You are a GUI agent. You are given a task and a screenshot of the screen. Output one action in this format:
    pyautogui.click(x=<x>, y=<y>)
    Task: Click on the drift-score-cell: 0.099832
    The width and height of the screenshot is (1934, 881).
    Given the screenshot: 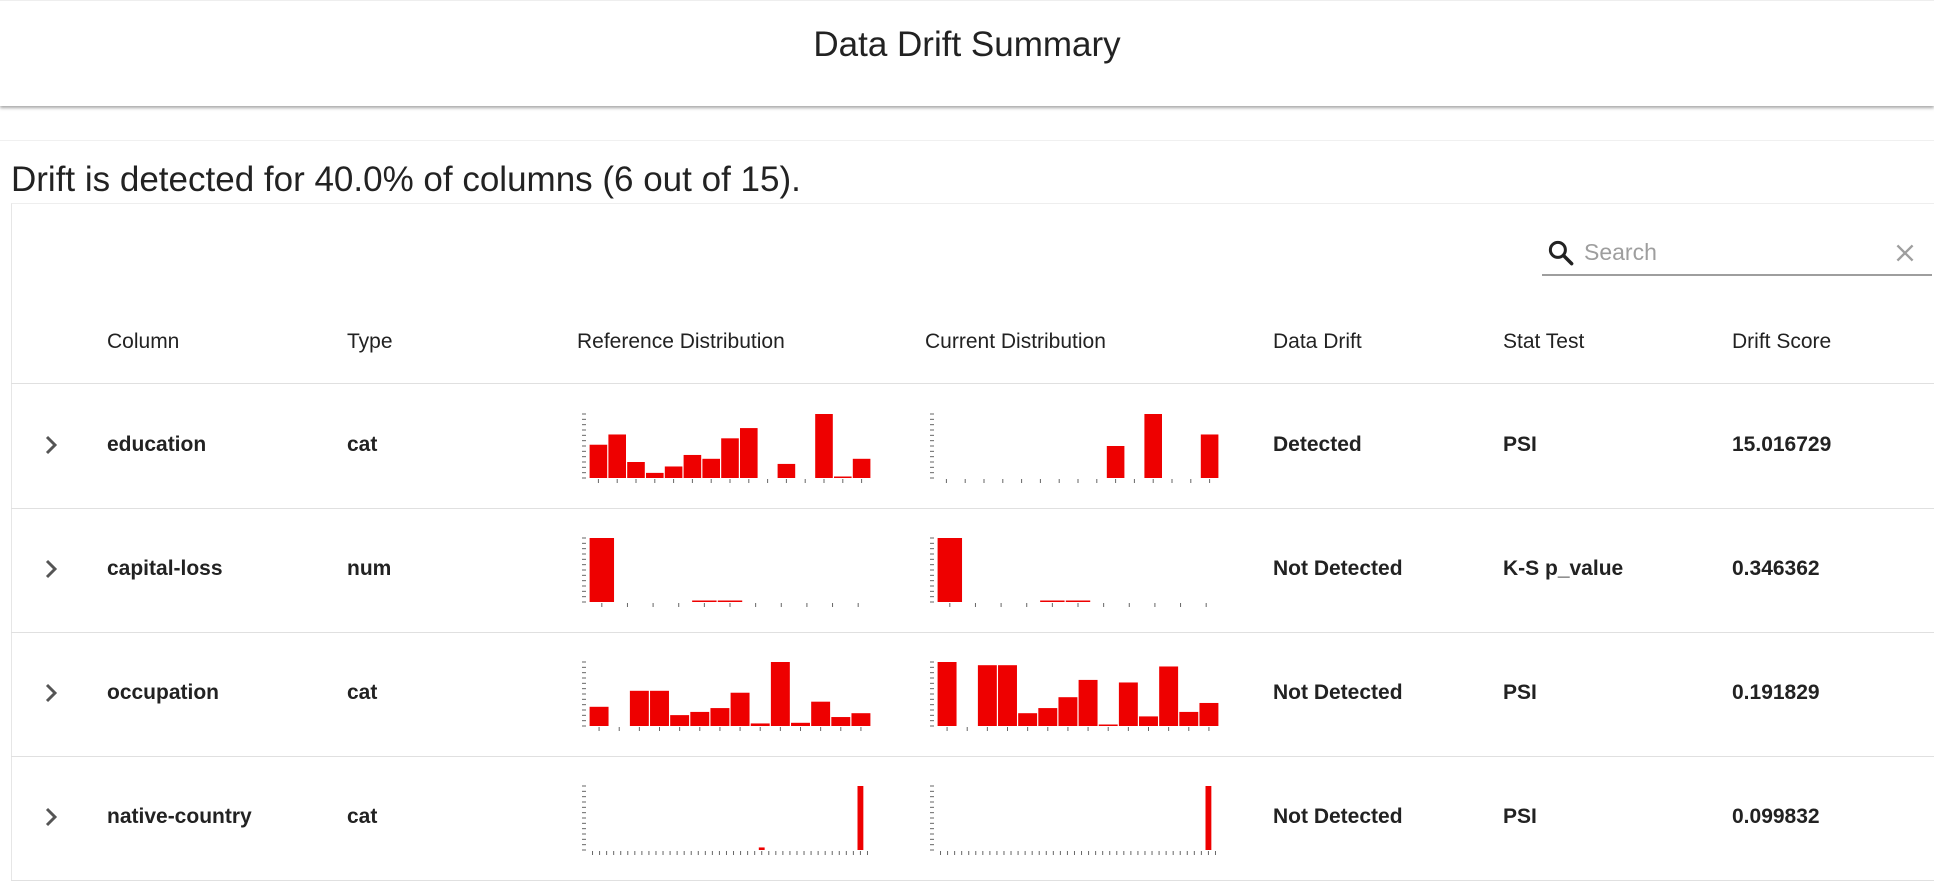 What is the action you would take?
    pyautogui.click(x=1776, y=816)
    